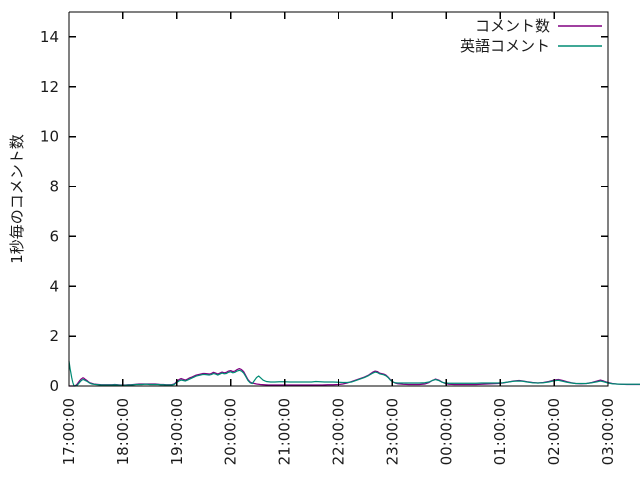  I want to click on y-tick-label: 14, so click(49, 37).